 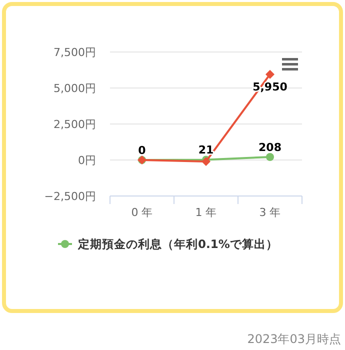 I want to click on x-tick-label: 3 年, so click(x=270, y=212).